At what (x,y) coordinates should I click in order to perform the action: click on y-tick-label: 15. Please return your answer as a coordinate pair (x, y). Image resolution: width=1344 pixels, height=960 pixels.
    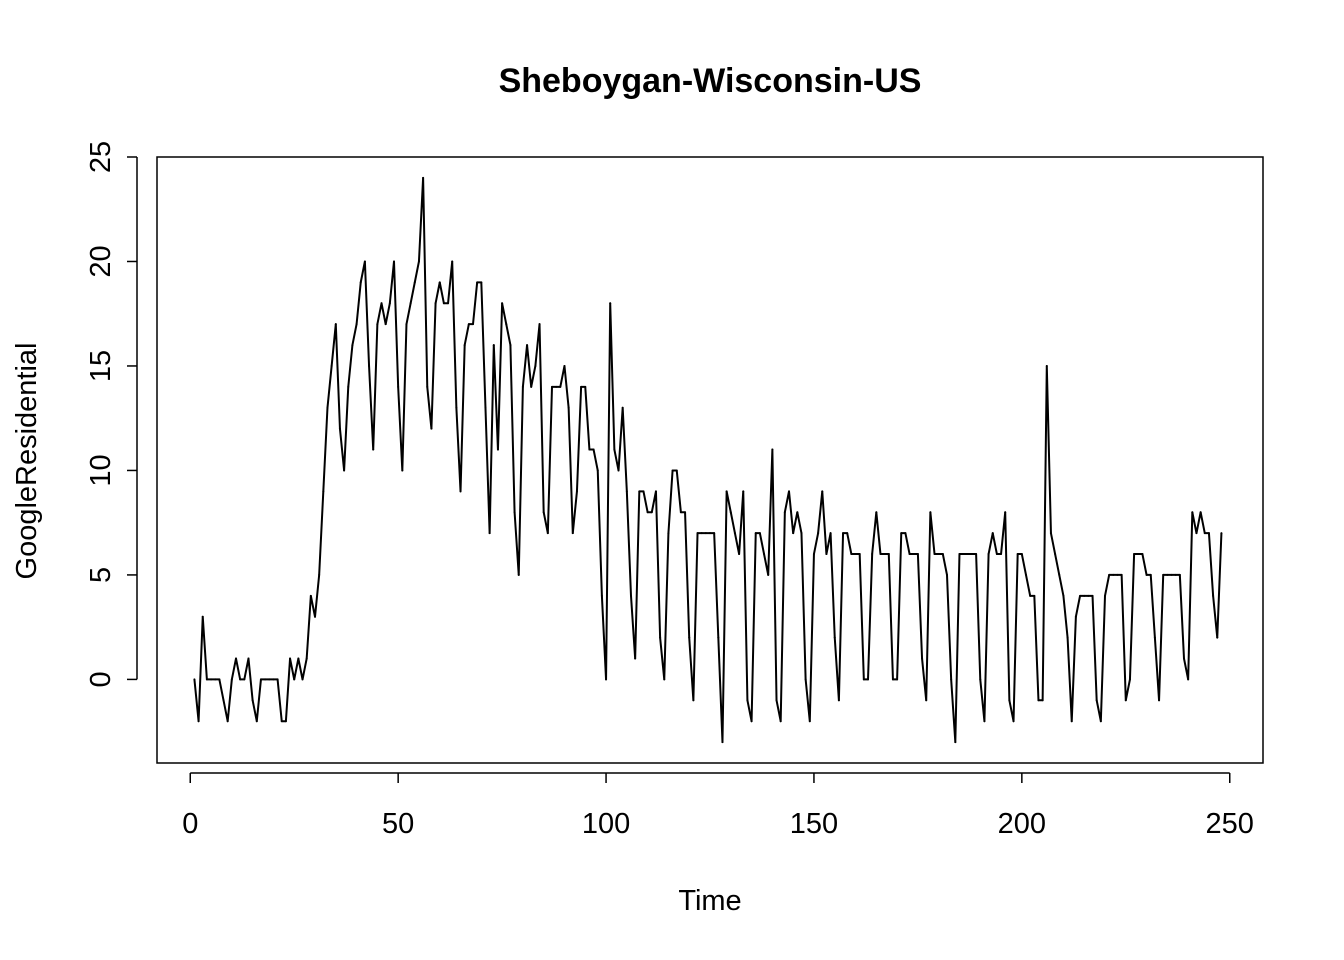
    Looking at the image, I should click on (101, 366).